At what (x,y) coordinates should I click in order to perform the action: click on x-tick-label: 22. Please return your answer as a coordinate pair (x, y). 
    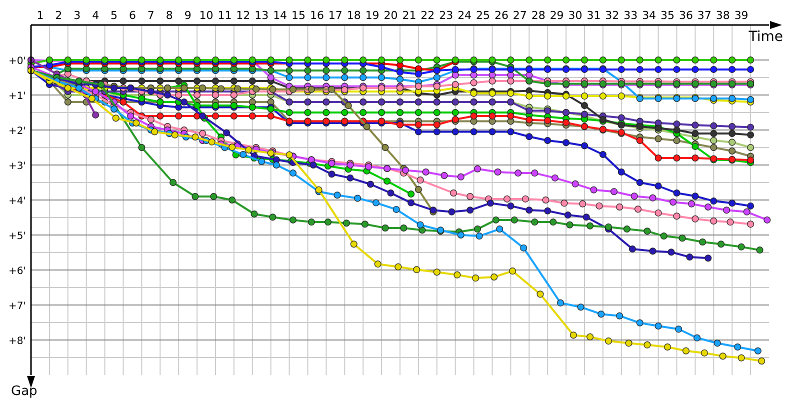
    Looking at the image, I should click on (427, 15).